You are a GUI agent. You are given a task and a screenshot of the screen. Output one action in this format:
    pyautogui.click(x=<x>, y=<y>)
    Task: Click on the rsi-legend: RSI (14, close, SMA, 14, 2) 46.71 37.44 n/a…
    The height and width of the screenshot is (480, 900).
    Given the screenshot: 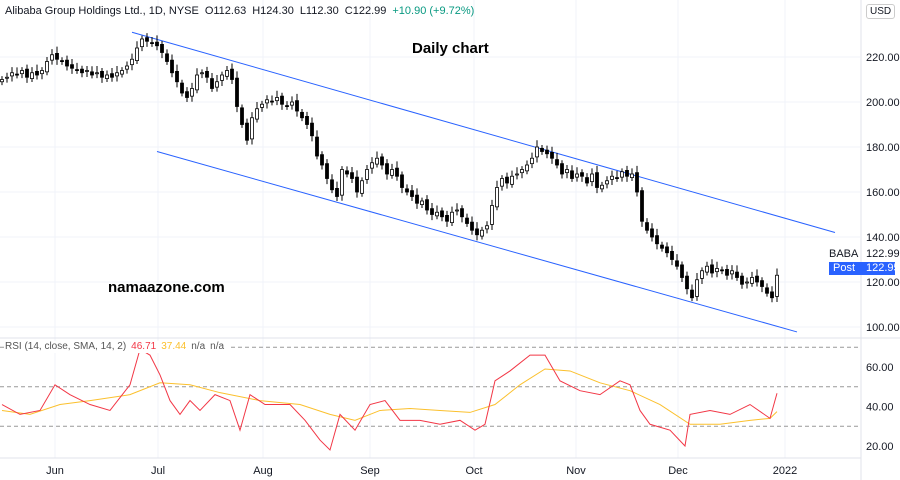 What is the action you would take?
    pyautogui.click(x=117, y=347)
    